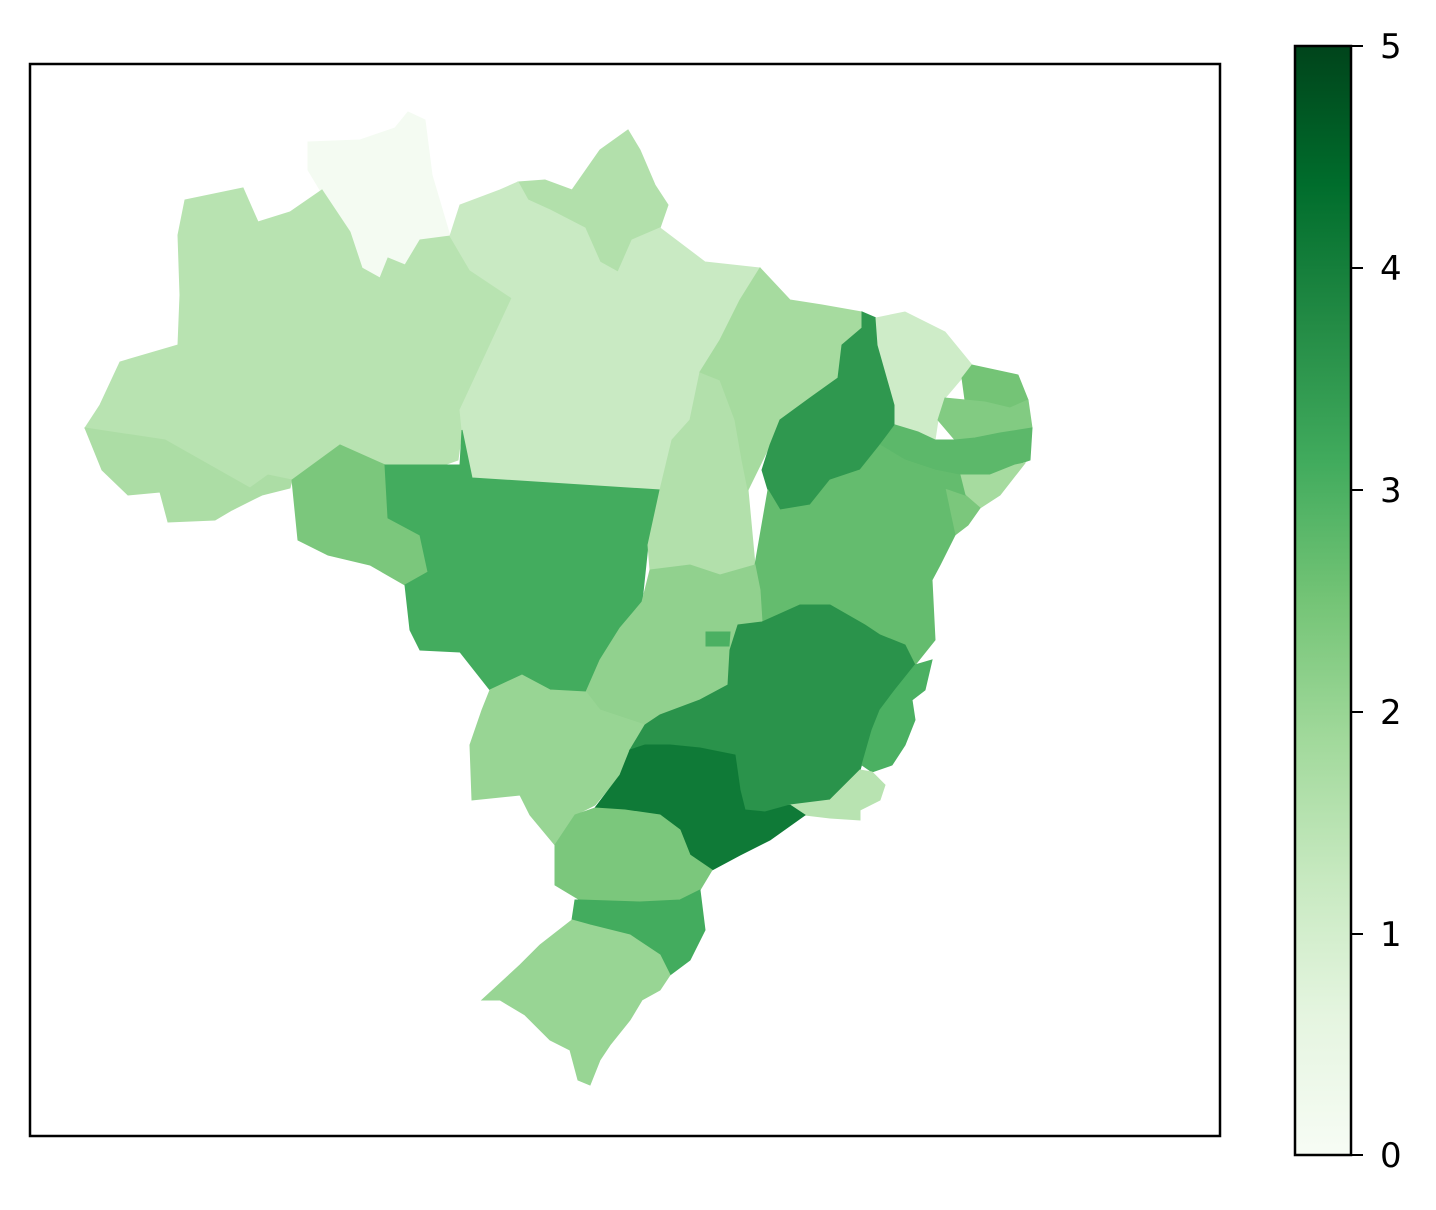  What do you see at coordinates (1391, 269) in the screenshot?
I see `colorbar-tick-label-4: 4` at bounding box center [1391, 269].